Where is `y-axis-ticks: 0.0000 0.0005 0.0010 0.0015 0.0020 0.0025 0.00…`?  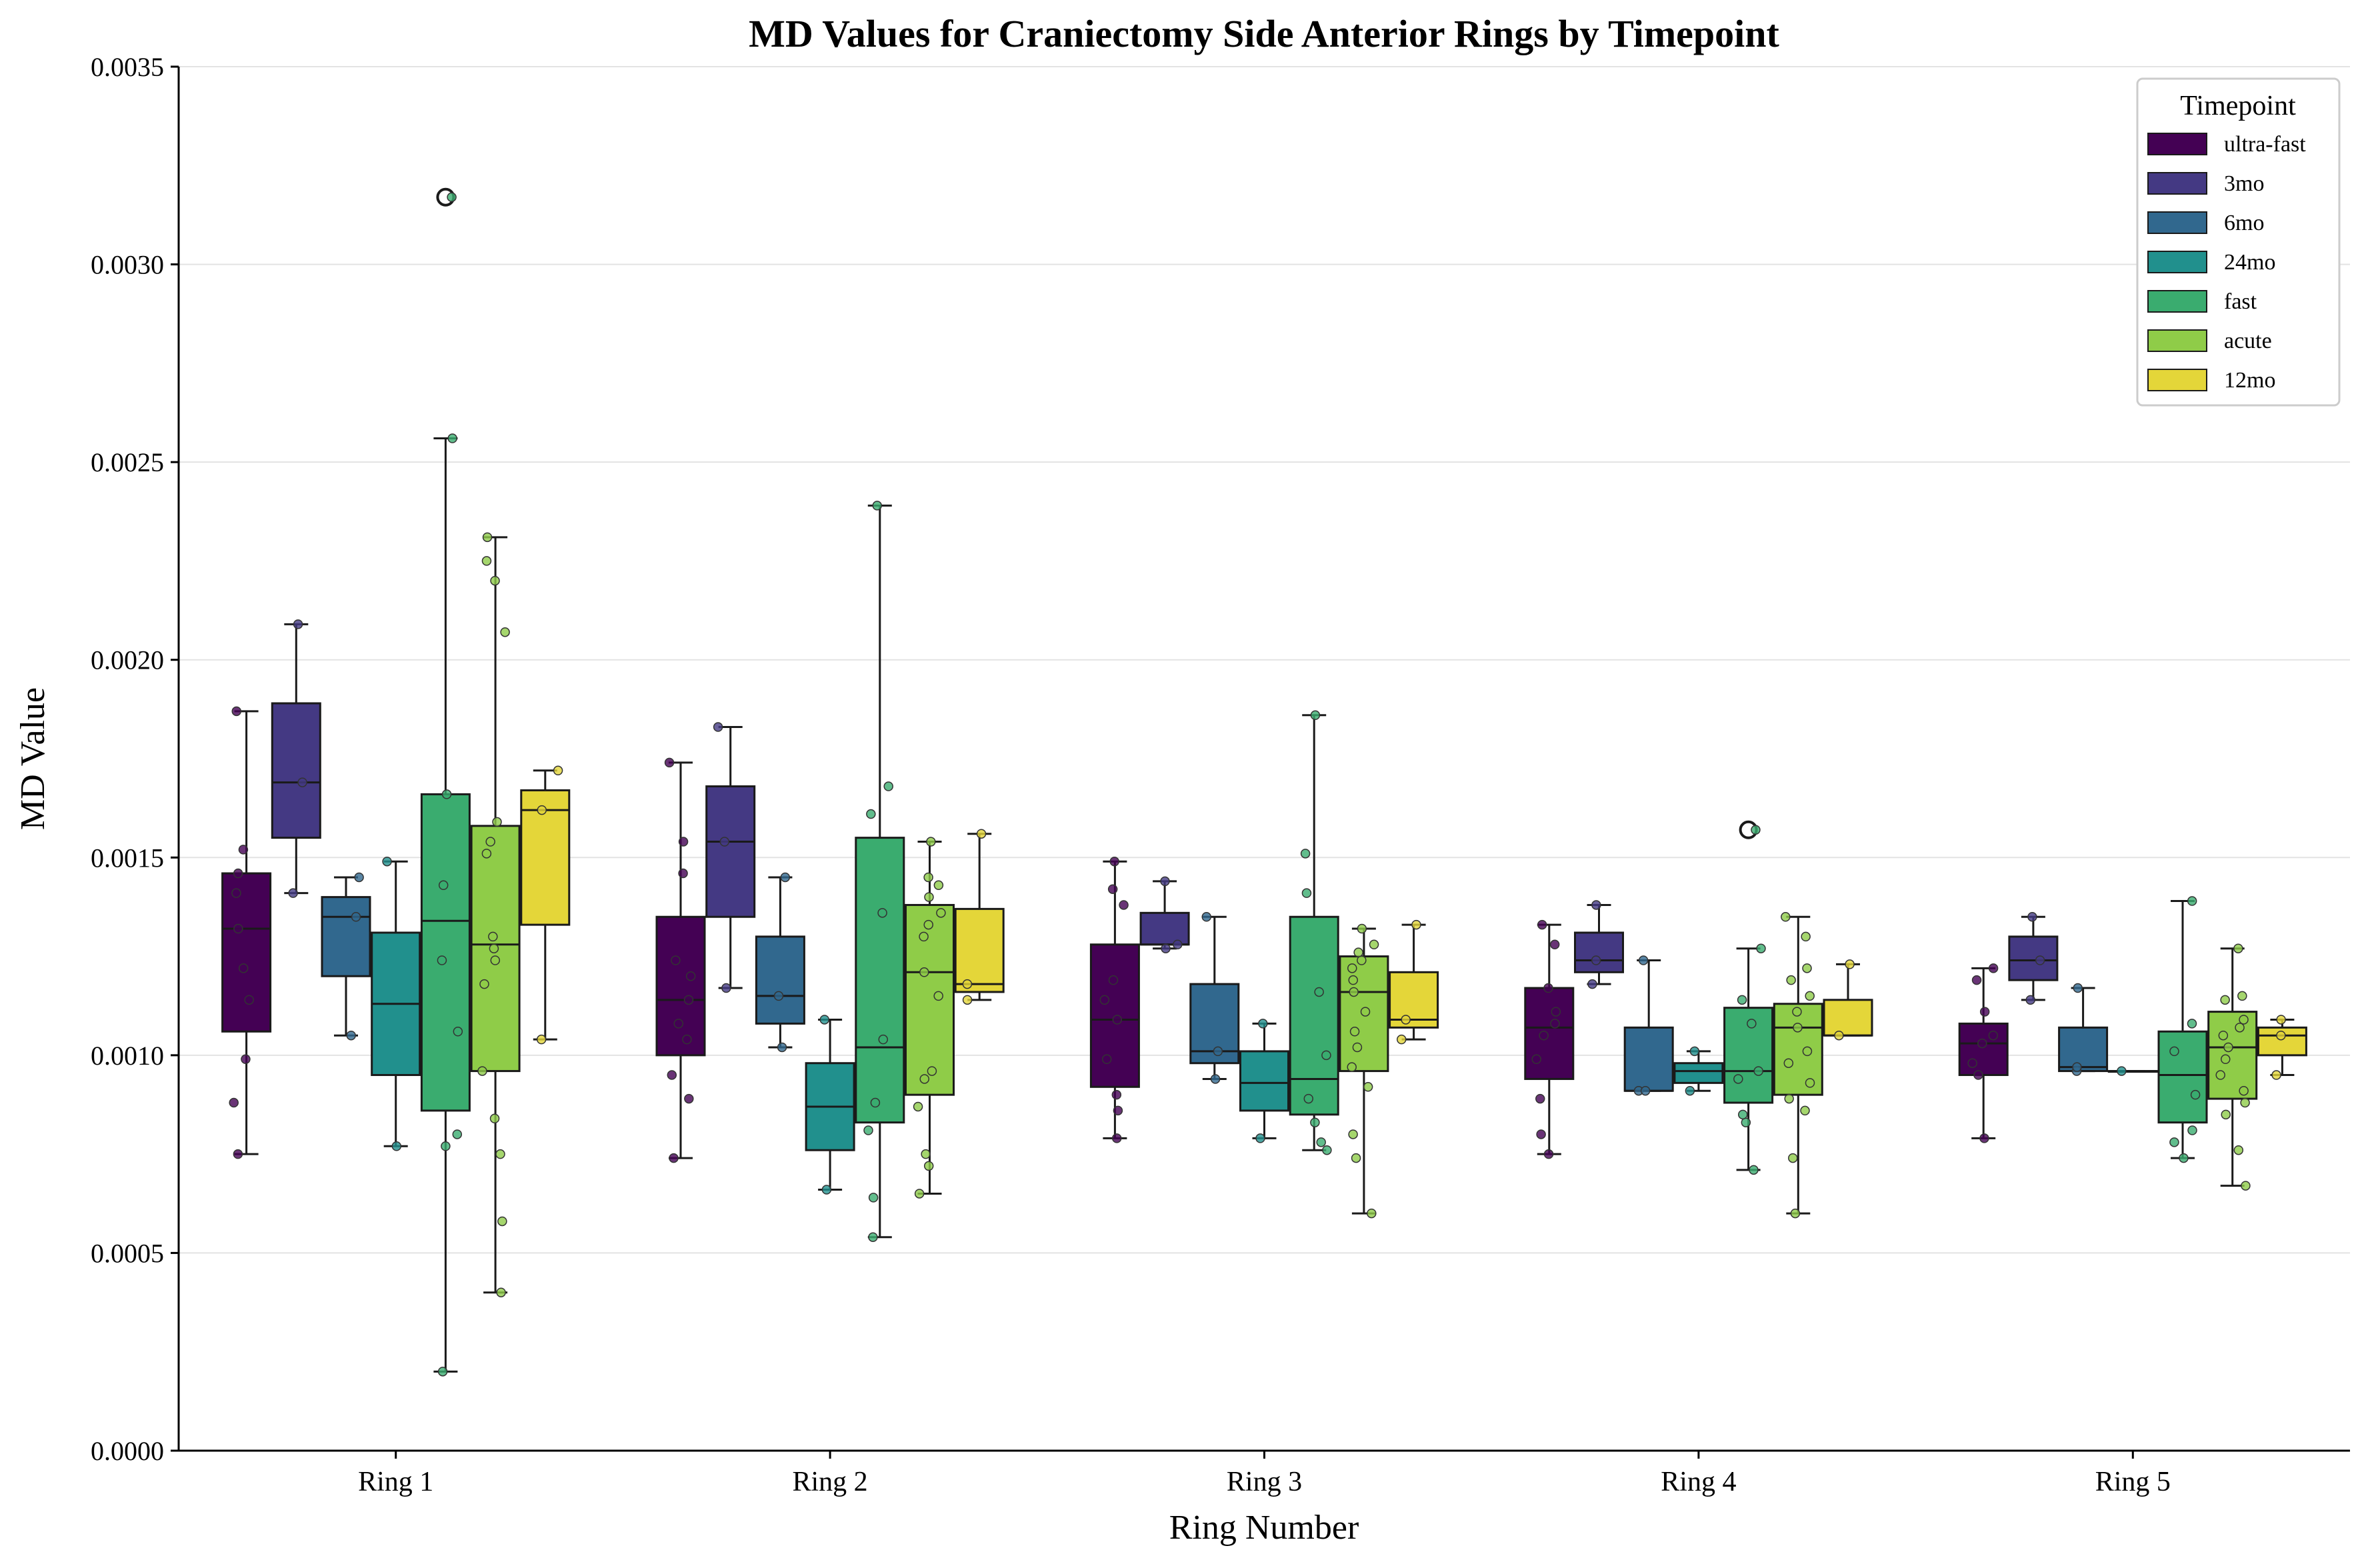
y-axis-ticks: 0.0000 0.0005 0.0010 0.0015 0.0020 0.0025 0.00… is located at coordinates (135, 759).